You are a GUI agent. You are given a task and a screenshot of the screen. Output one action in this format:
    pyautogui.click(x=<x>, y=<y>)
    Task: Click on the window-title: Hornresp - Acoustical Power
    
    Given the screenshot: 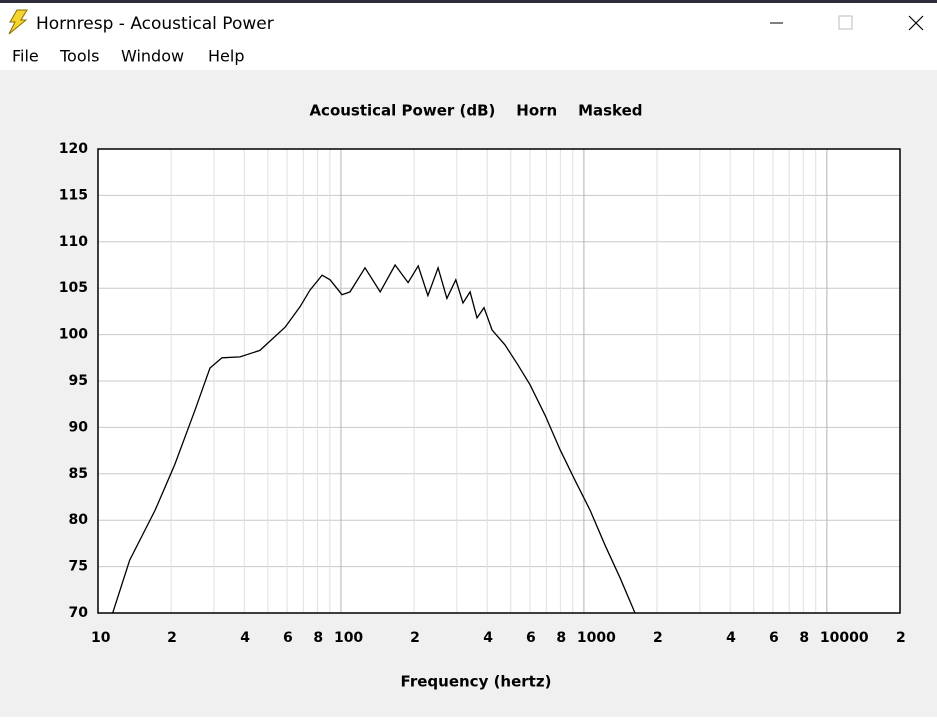 What is the action you would take?
    pyautogui.click(x=155, y=24)
    